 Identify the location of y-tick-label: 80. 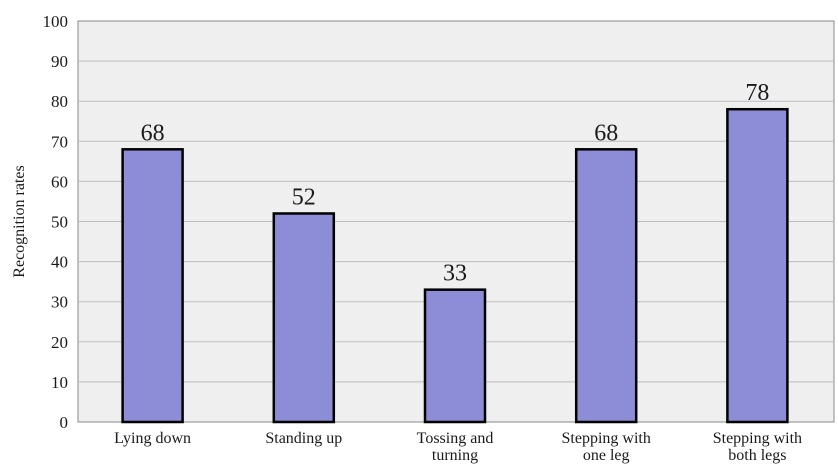
(59, 101).